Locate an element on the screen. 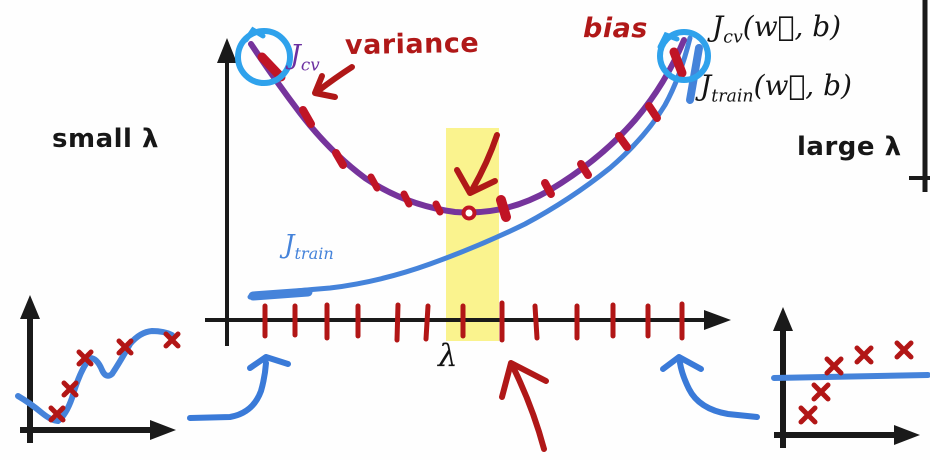 The image size is (930, 460). legend-jtrain-j: J is located at coordinates (706, 85).